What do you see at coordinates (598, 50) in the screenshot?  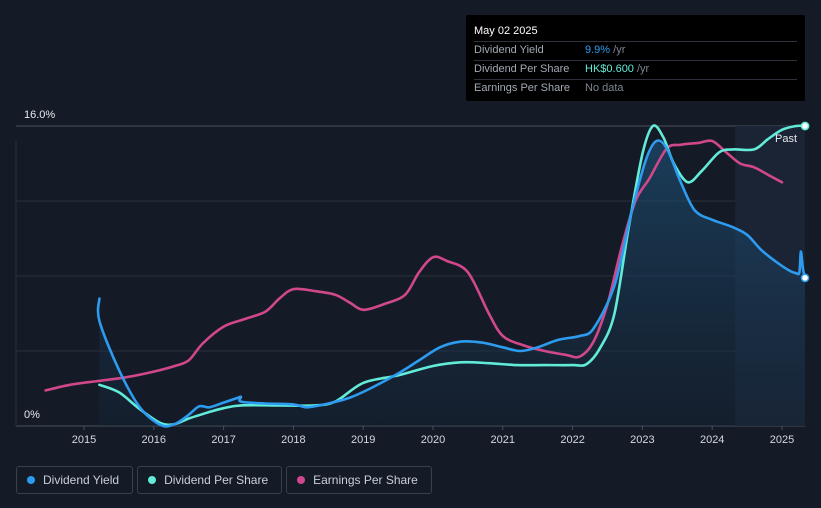 I see `dividend-yield-value: 9.9%` at bounding box center [598, 50].